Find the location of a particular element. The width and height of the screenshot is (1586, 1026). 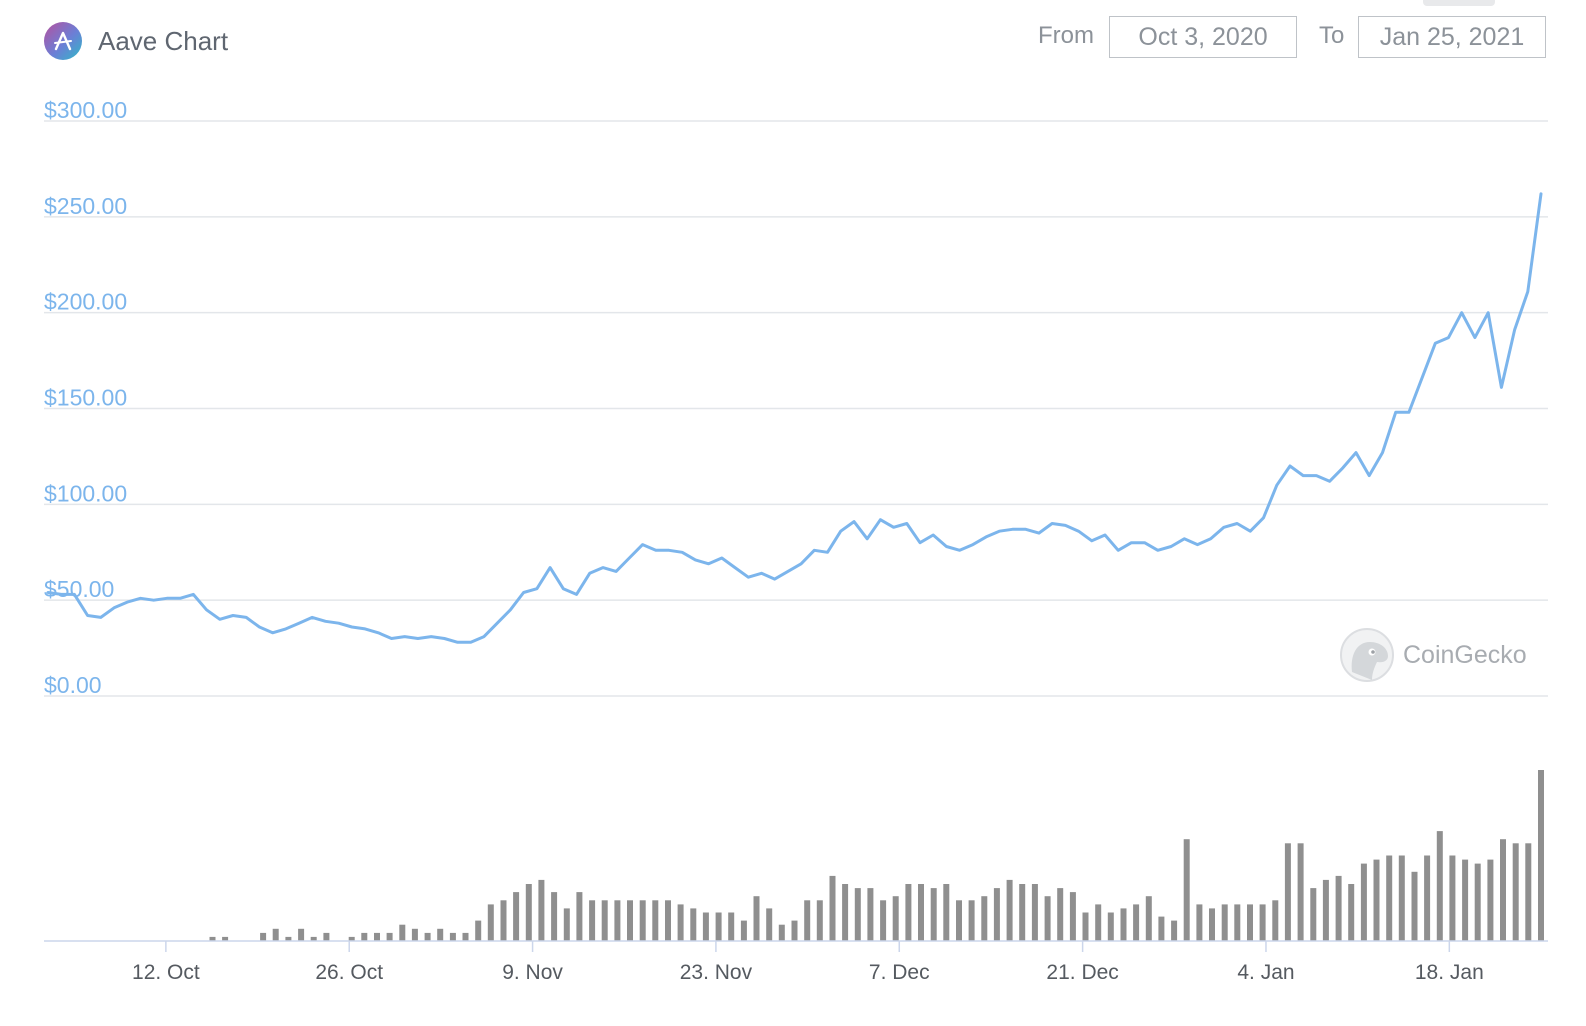

x-tick-label: 12. Oct is located at coordinates (166, 972).